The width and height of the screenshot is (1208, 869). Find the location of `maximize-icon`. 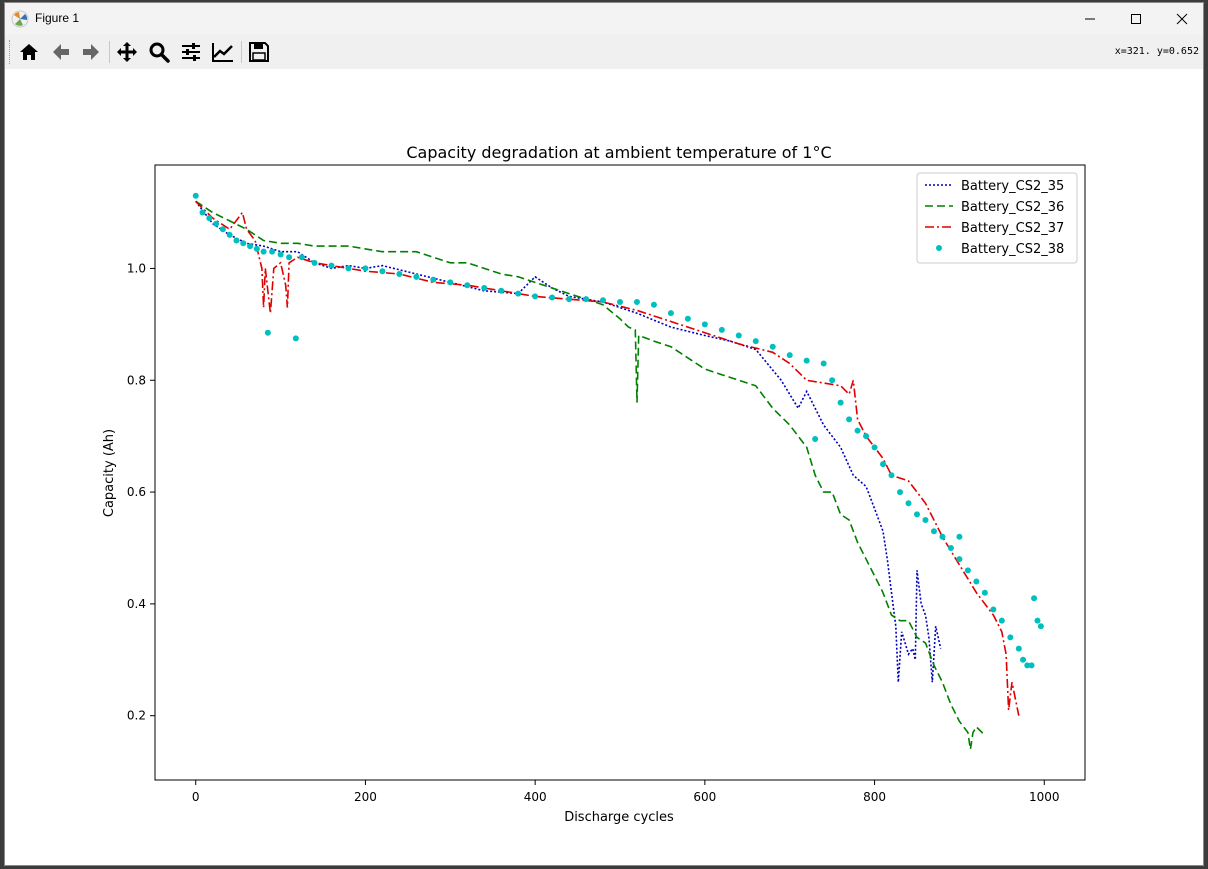

maximize-icon is located at coordinates (1136, 19).